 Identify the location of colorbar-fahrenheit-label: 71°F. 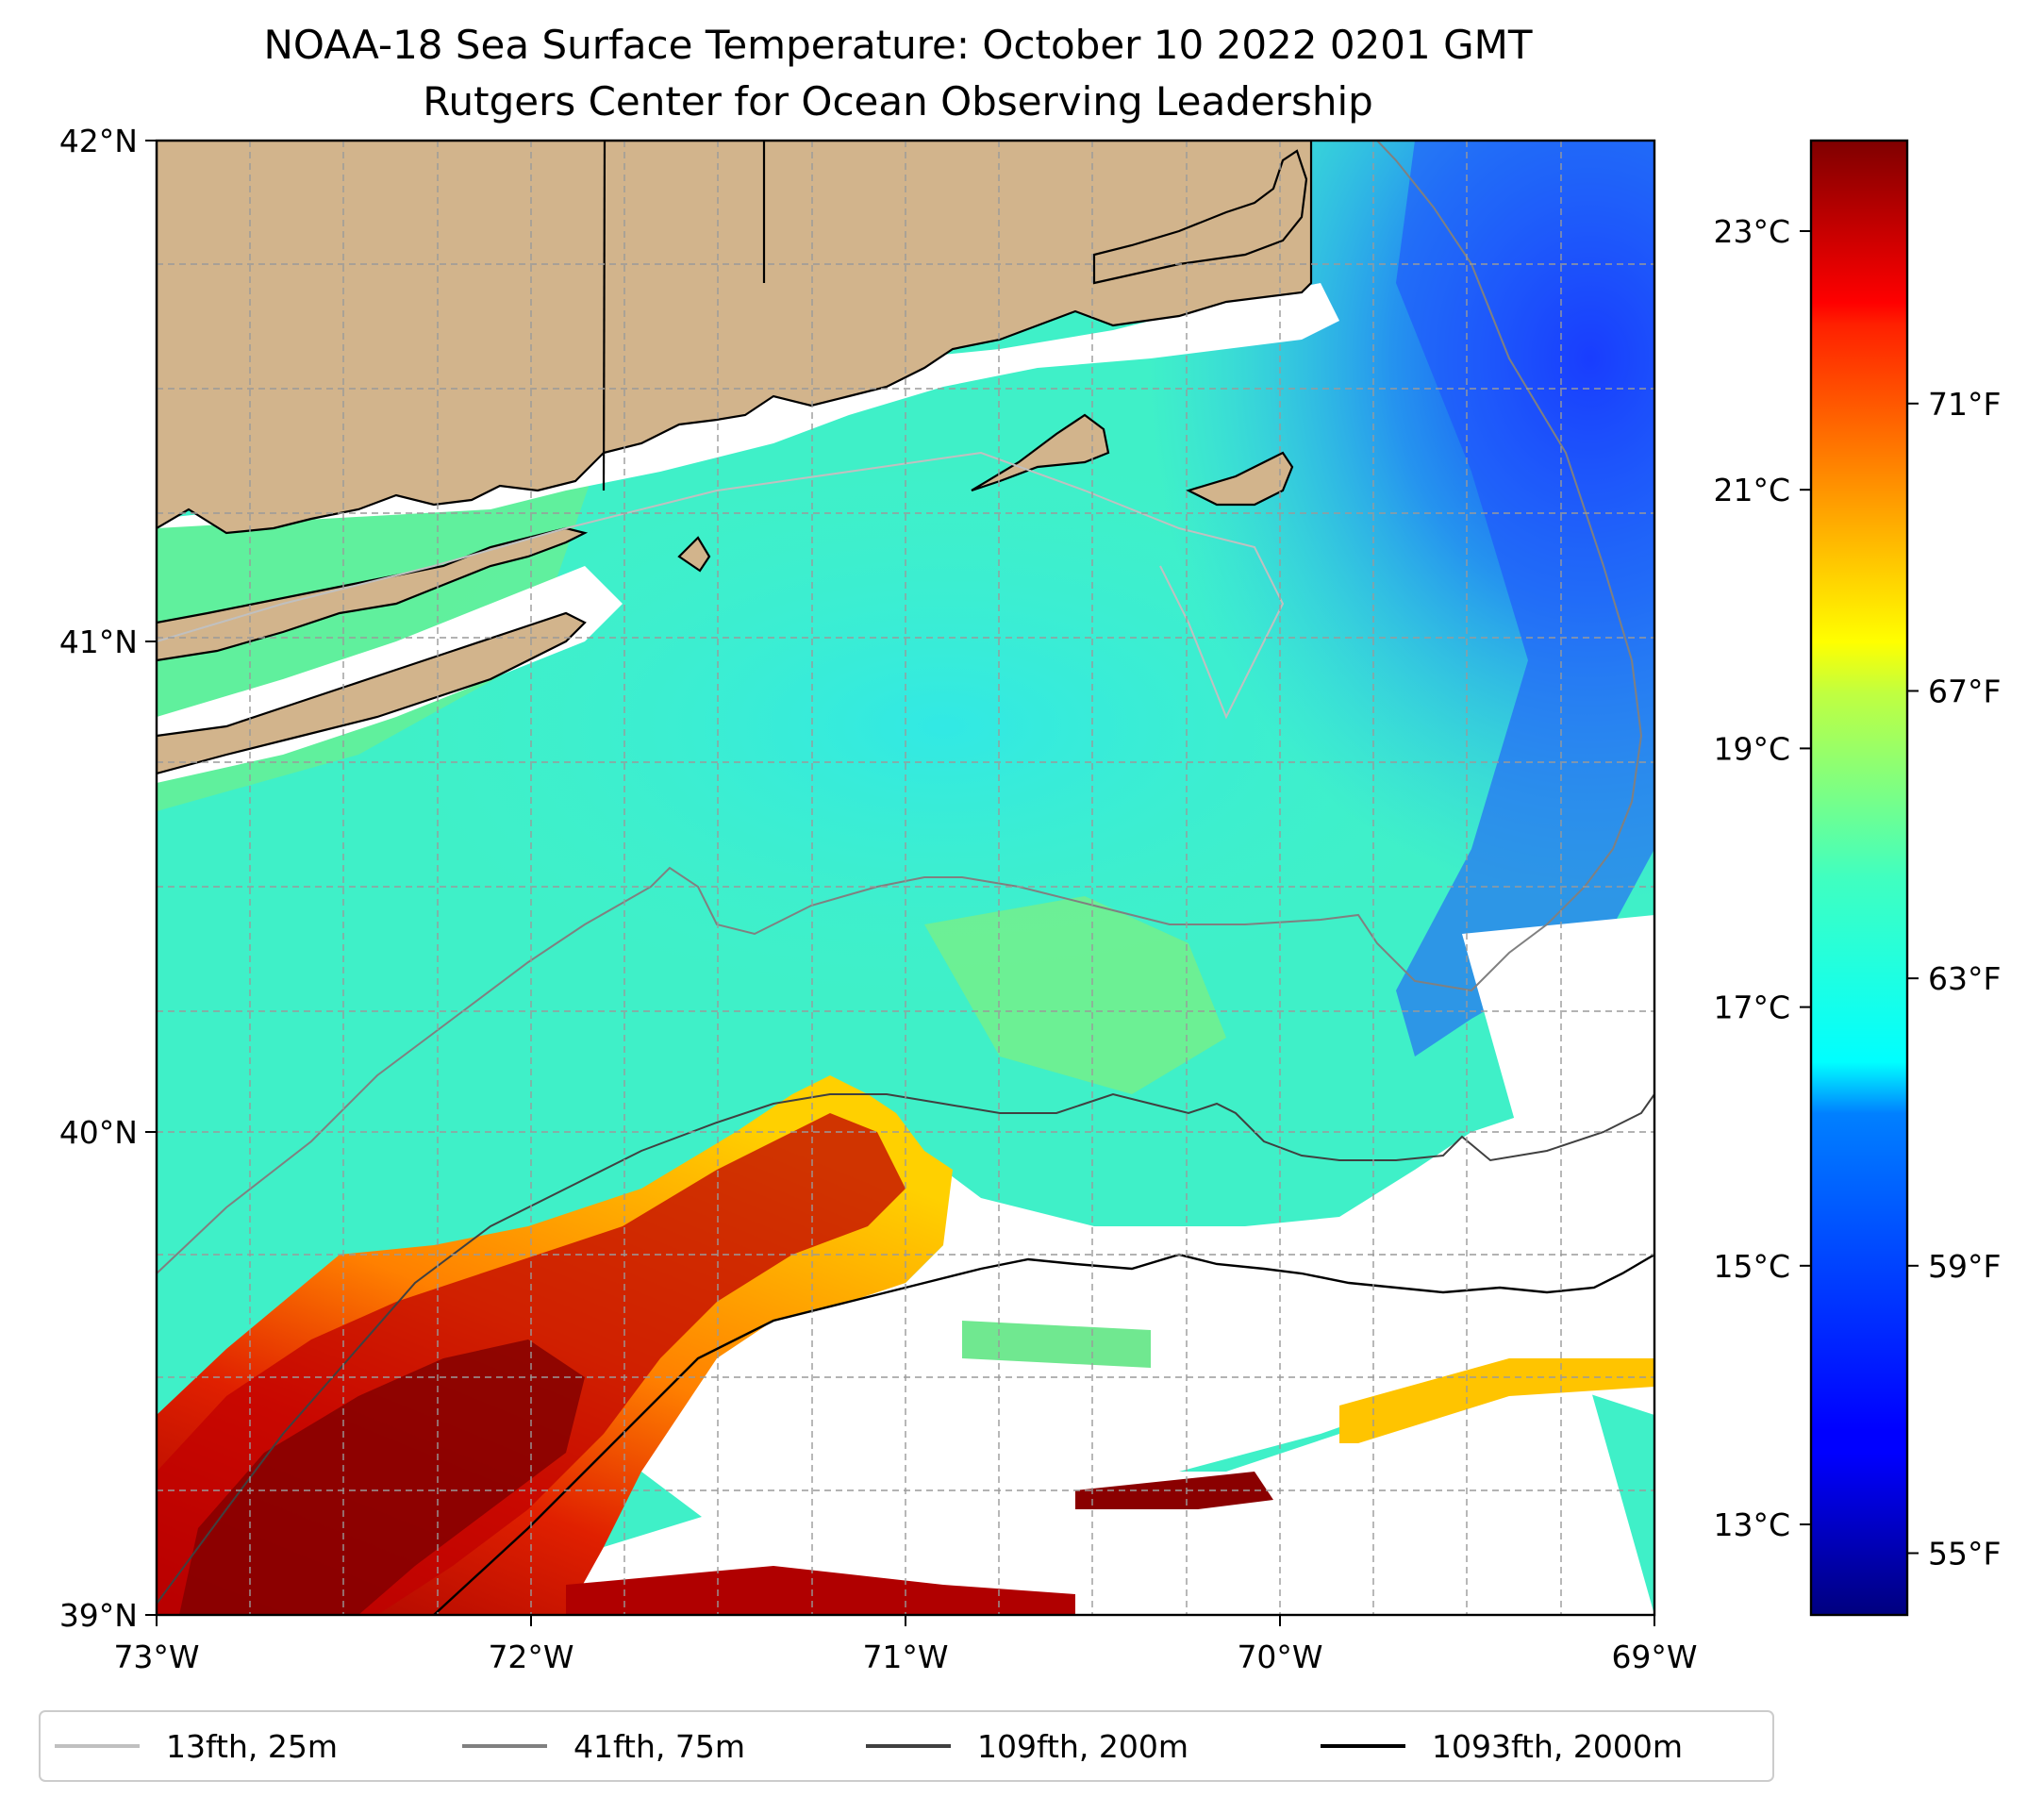
(1964, 404).